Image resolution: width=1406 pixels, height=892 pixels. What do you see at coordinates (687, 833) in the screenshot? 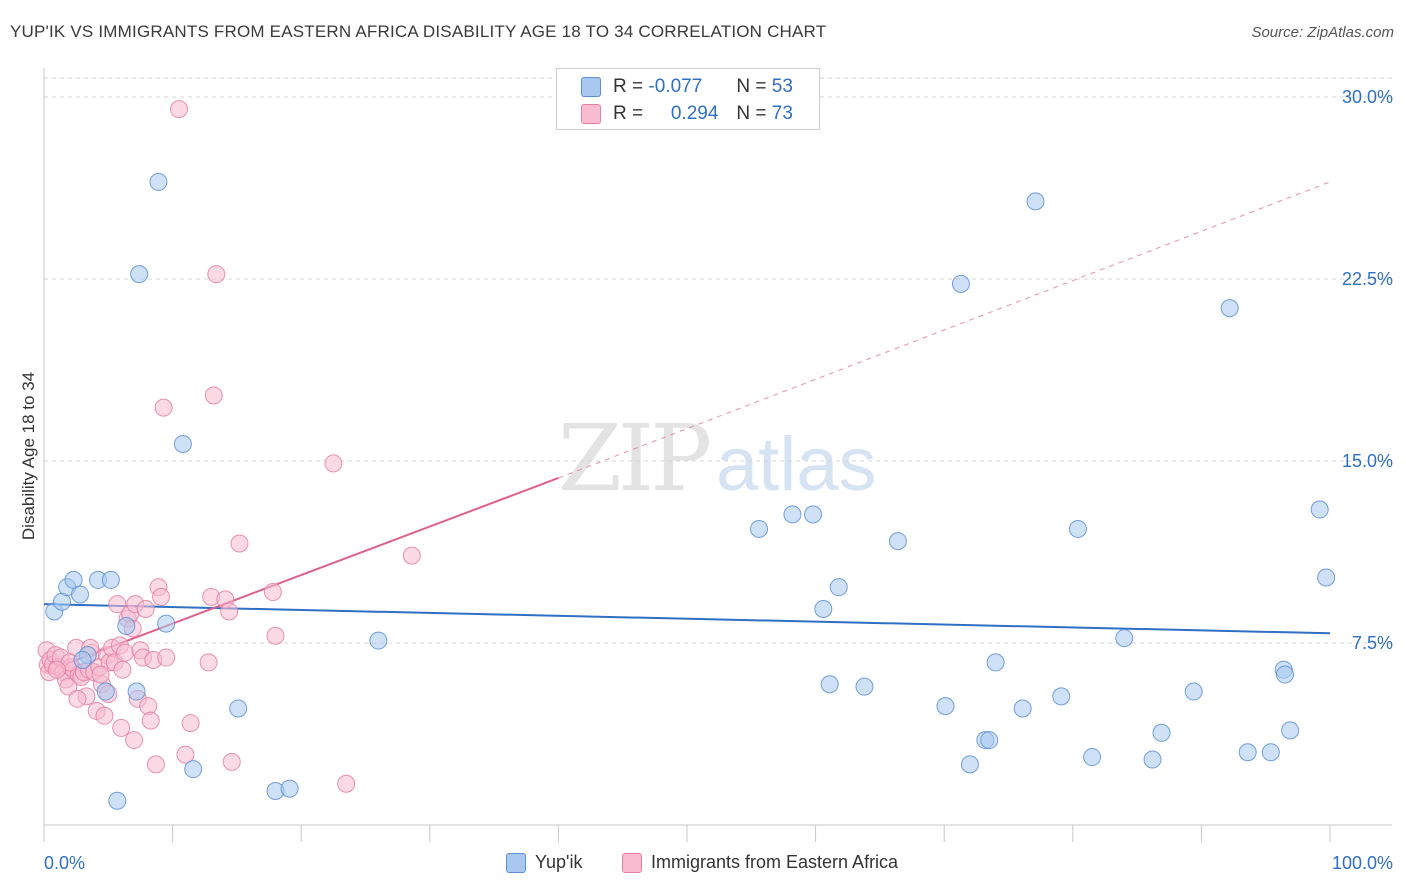
I see `x-ticks` at bounding box center [687, 833].